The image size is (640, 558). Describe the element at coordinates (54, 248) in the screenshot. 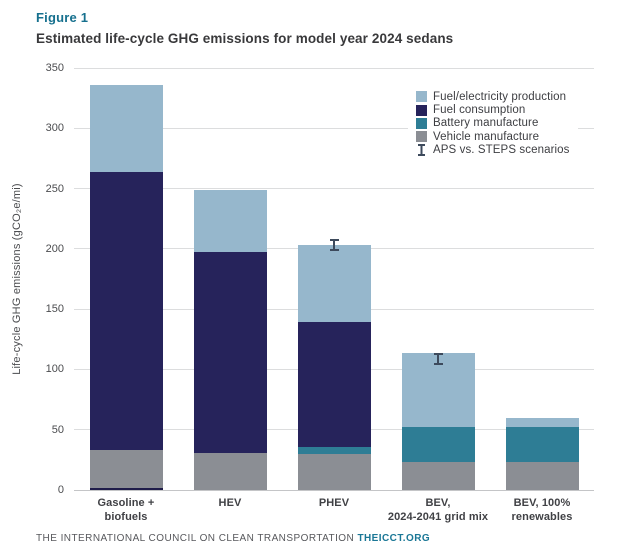

I see `y-tick-label: 200` at that location.